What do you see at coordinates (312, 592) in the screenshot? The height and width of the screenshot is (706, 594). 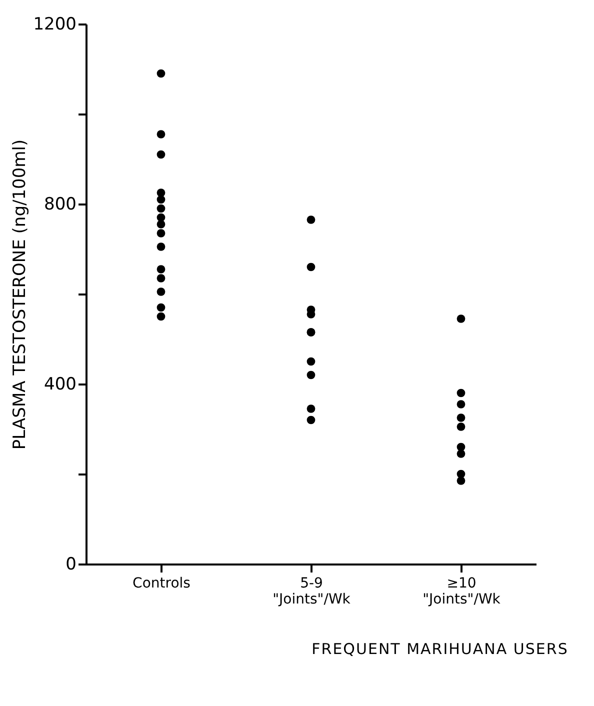 I see `x-tick-label: 5-9 "Joints"/Wk` at bounding box center [312, 592].